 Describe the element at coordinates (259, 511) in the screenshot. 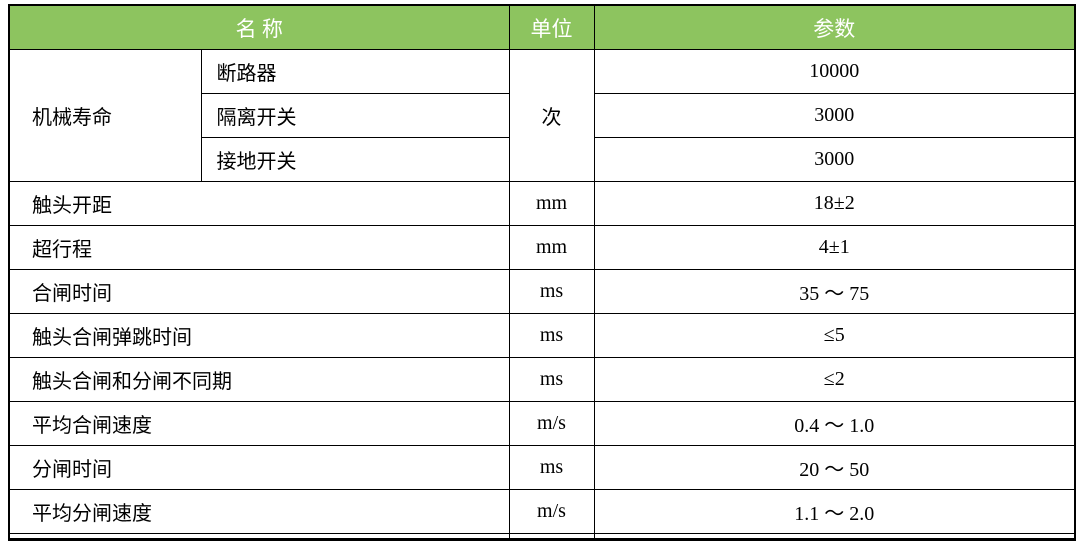

I see `row-name: 平均分闸速度` at that location.